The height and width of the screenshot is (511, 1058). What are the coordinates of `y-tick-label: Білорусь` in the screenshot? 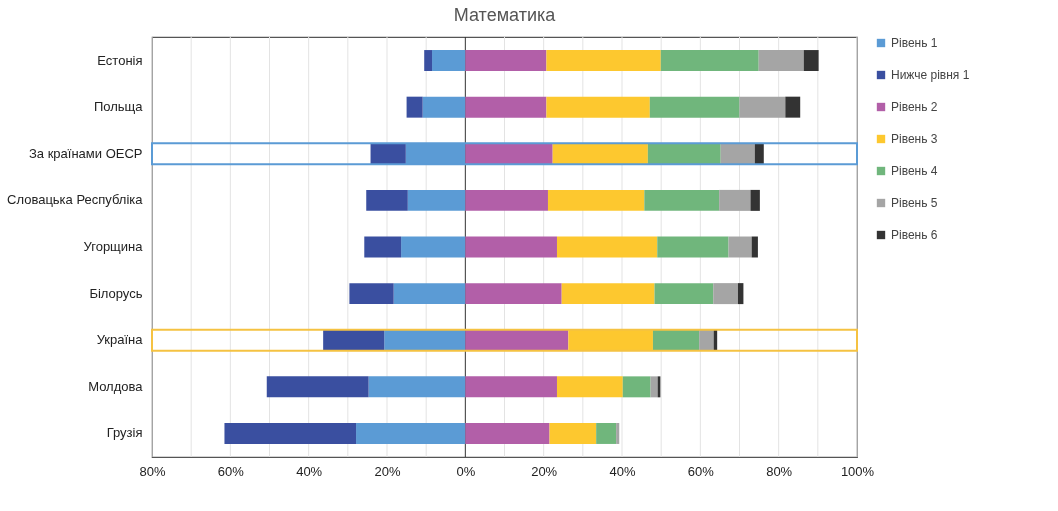 It's located at (116, 293).